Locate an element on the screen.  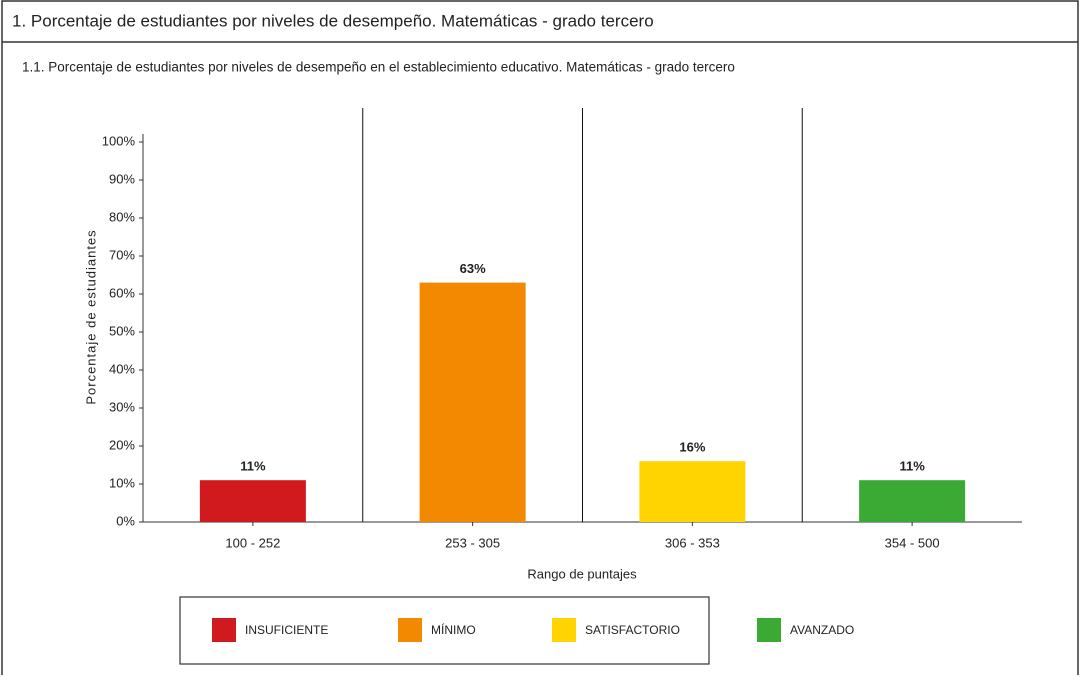
y-tick-label: 90% is located at coordinates (122, 178).